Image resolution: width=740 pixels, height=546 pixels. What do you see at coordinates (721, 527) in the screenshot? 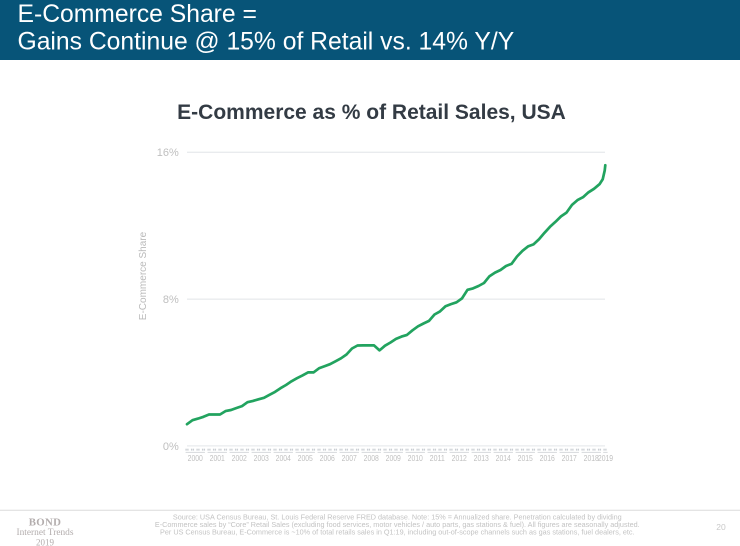
I see `svg-text: 20` at bounding box center [721, 527].